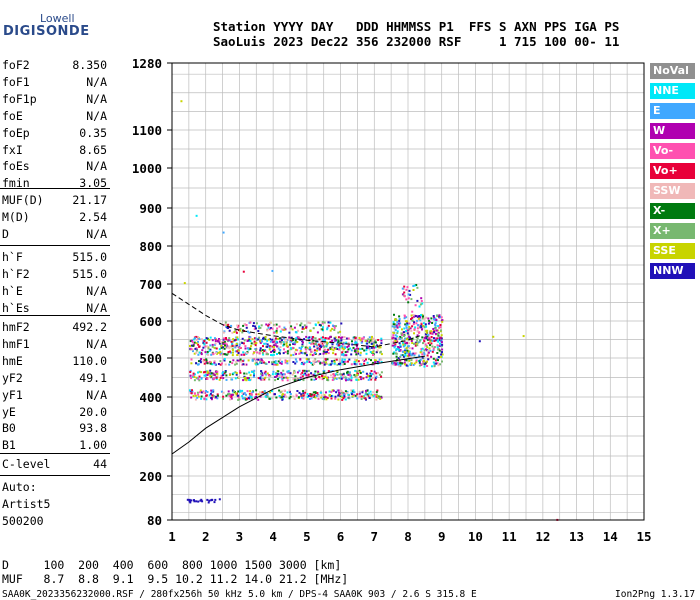 This screenshot has width=700, height=600. What do you see at coordinates (54, 396) in the screenshot?
I see `param-row-yf1: yF1 N/A` at bounding box center [54, 396].